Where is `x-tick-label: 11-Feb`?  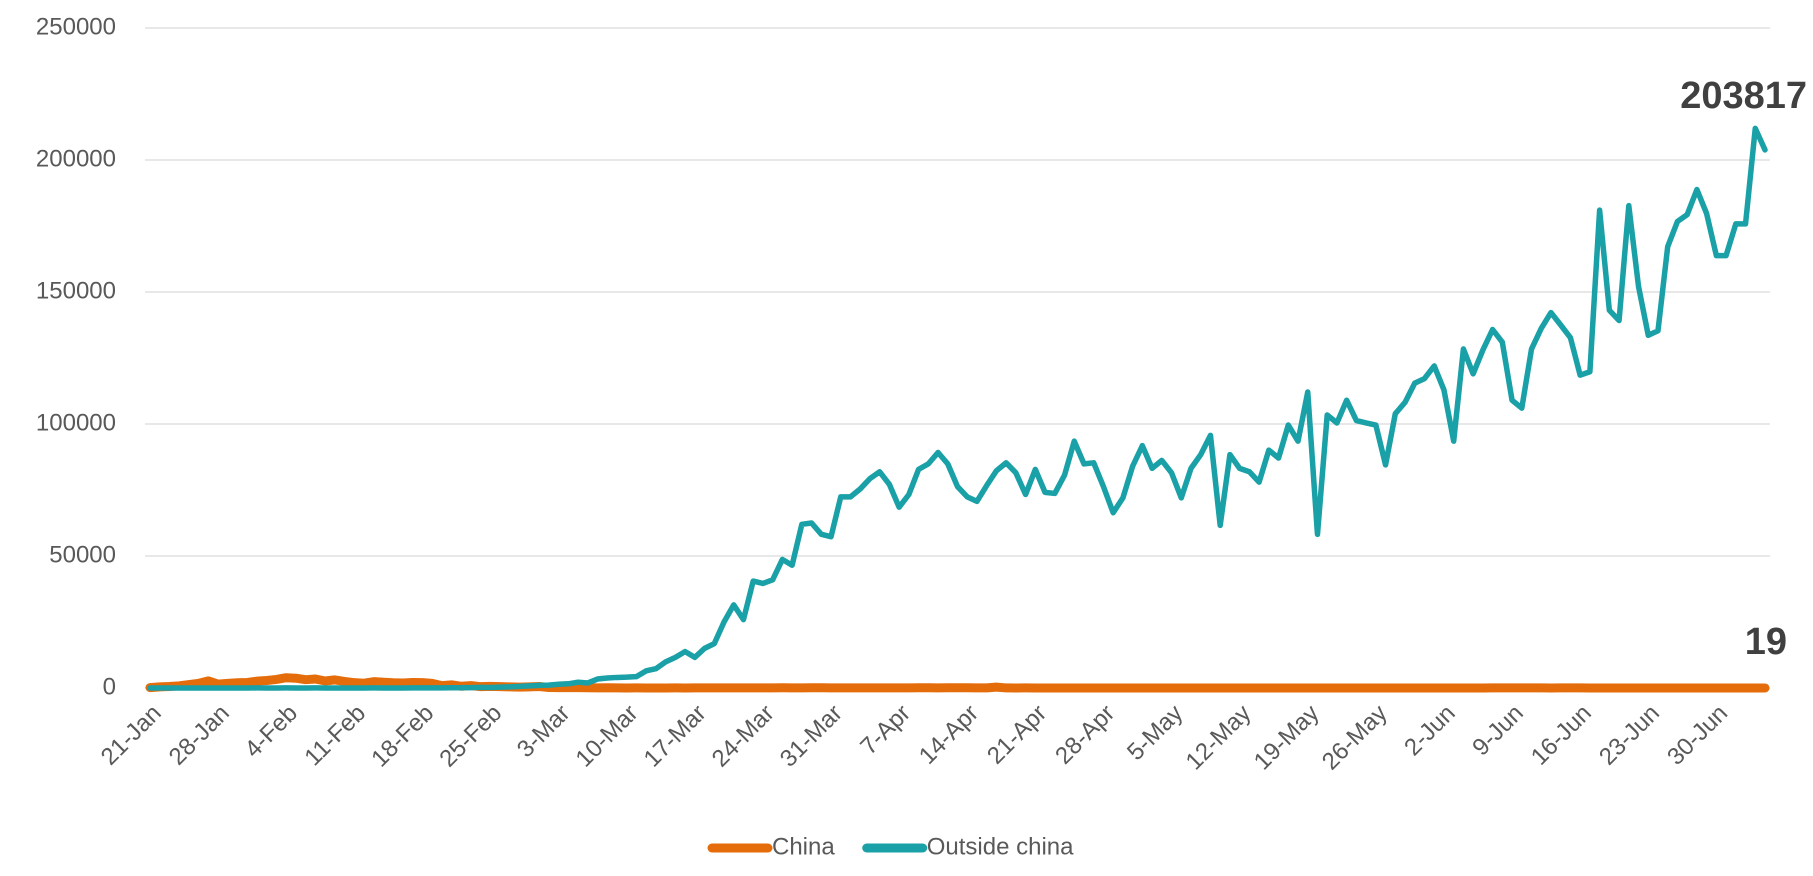
x-tick-label: 11-Feb is located at coordinates (335, 736).